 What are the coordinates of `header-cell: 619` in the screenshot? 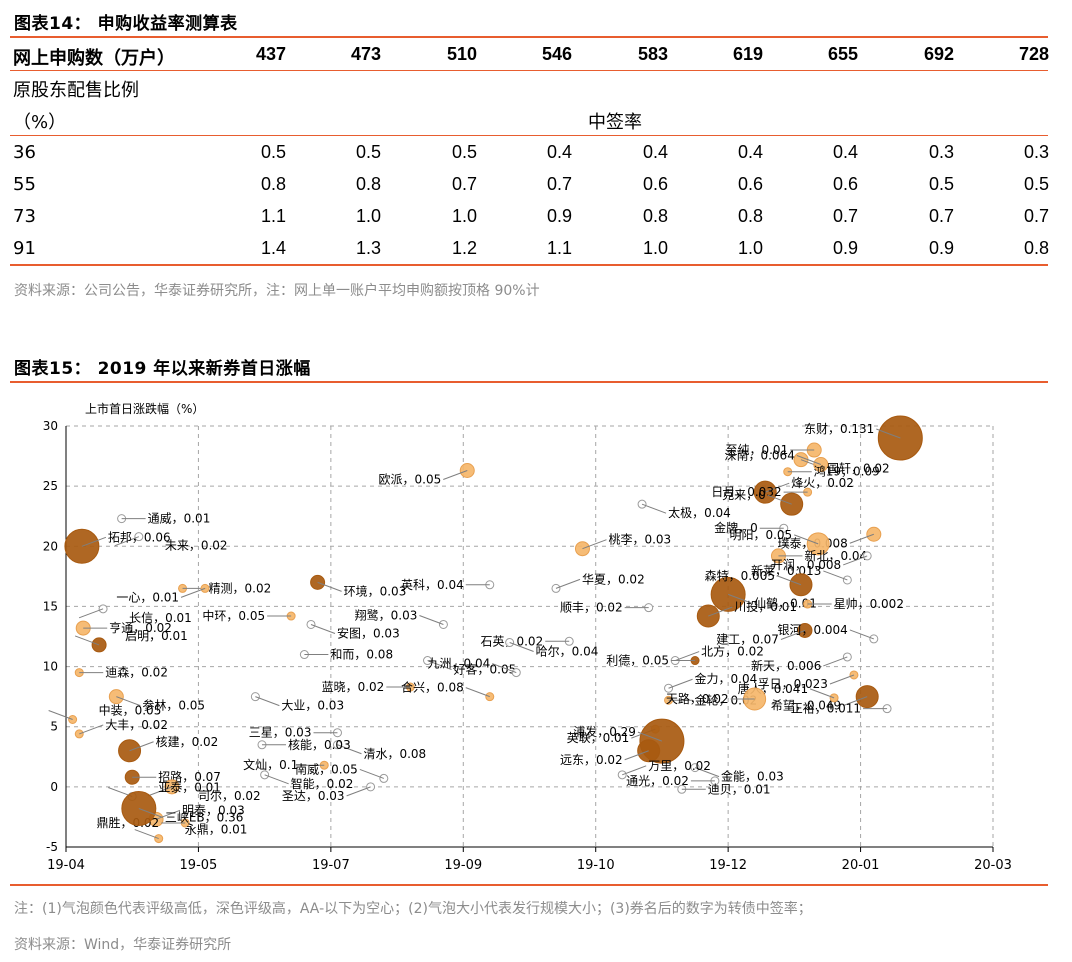 It's located at (747, 54).